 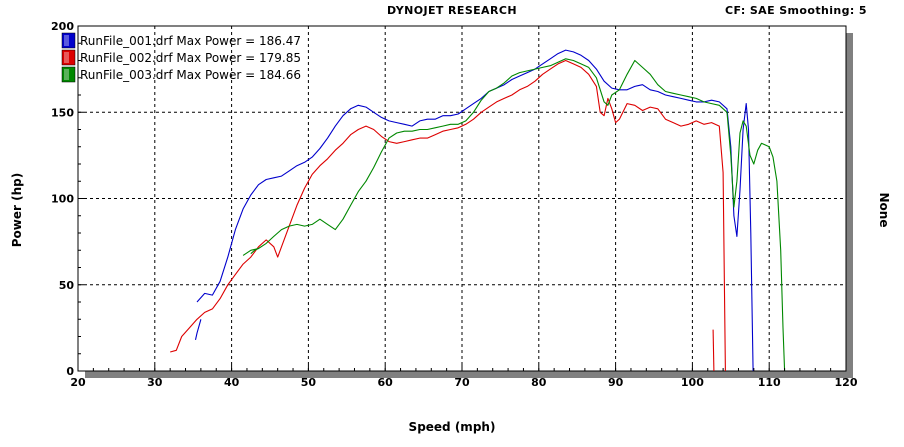 I want to click on y-tick-label-100: 100, so click(x=62, y=199).